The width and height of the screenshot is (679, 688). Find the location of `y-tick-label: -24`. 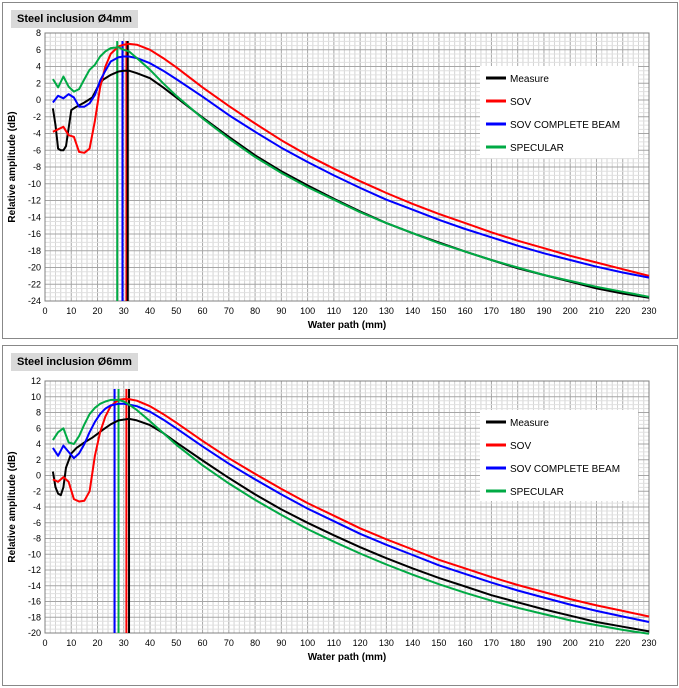

y-tick-label: -24 is located at coordinates (34, 301).